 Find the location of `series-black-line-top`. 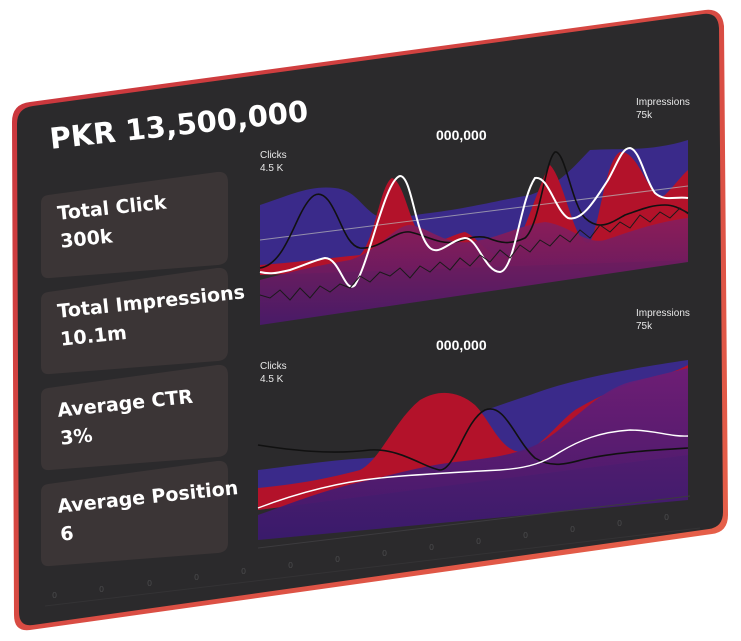

series-black-line-top is located at coordinates (474, 210).